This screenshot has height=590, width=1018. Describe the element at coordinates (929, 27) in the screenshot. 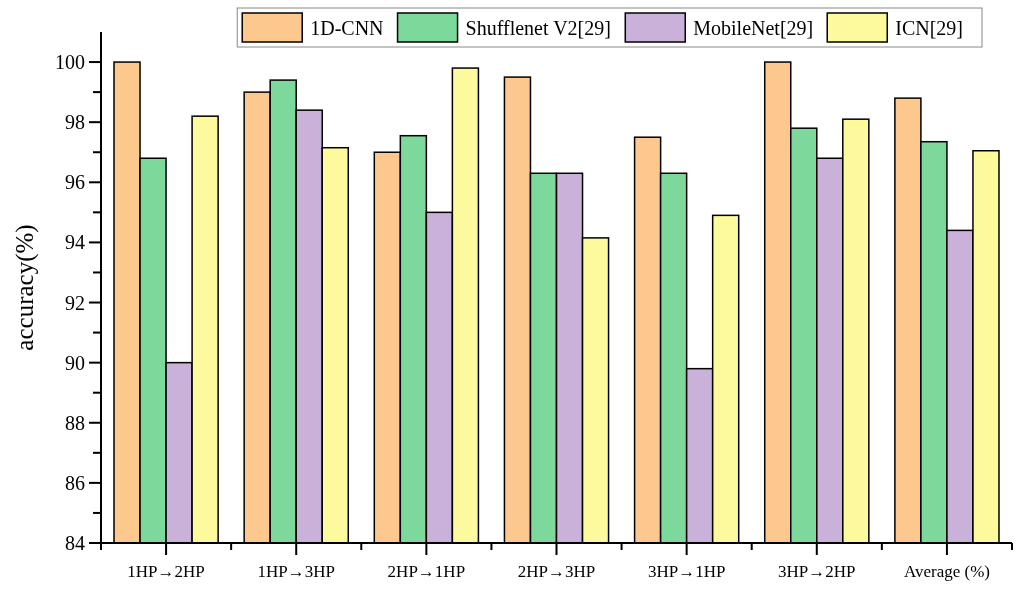

I see `legend-label: ICN[29]` at that location.